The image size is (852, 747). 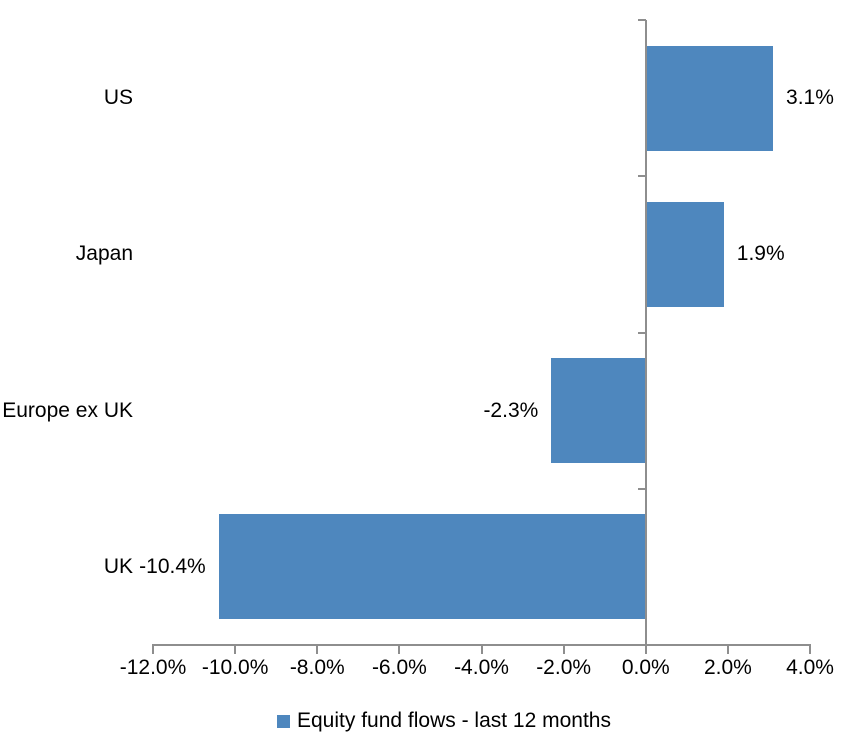 What do you see at coordinates (481, 667) in the screenshot?
I see `x-axis-tick-label: -4.0%` at bounding box center [481, 667].